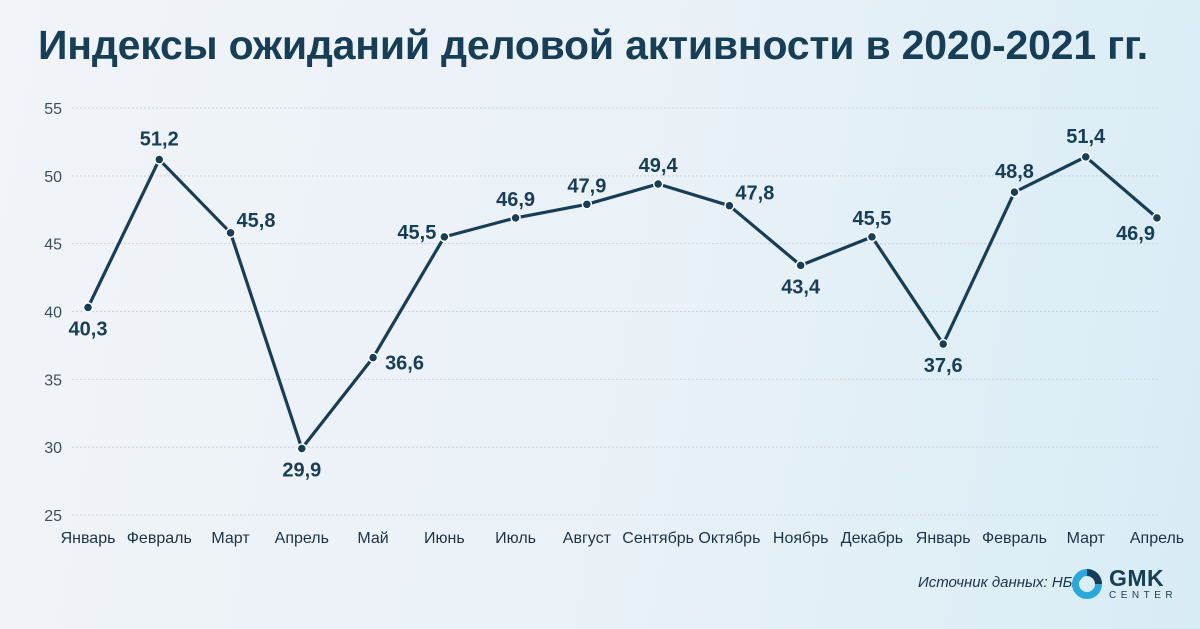 Image resolution: width=1200 pixels, height=629 pixels. I want to click on y-tick-label: 45, so click(53, 245).